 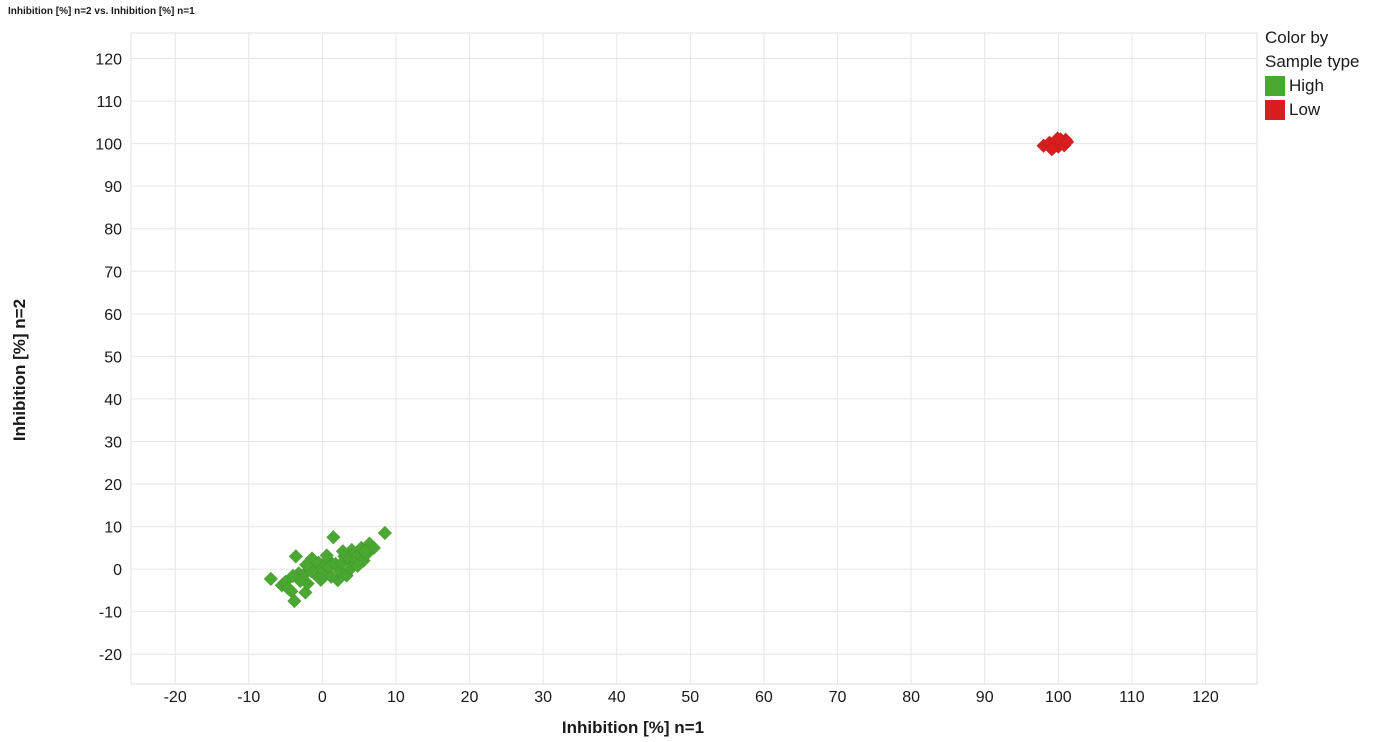 What do you see at coordinates (1205, 697) in the screenshot?
I see `x-tick-label: 120` at bounding box center [1205, 697].